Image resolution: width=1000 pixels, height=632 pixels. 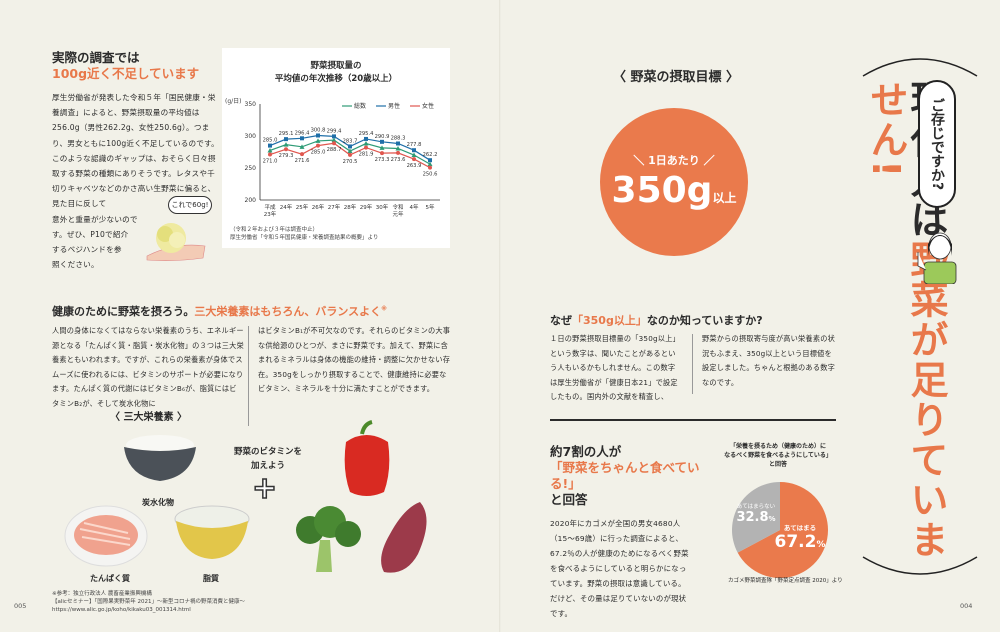 I want to click on per-day-label: ＼ 1日あたり ／, so click(x=674, y=160).